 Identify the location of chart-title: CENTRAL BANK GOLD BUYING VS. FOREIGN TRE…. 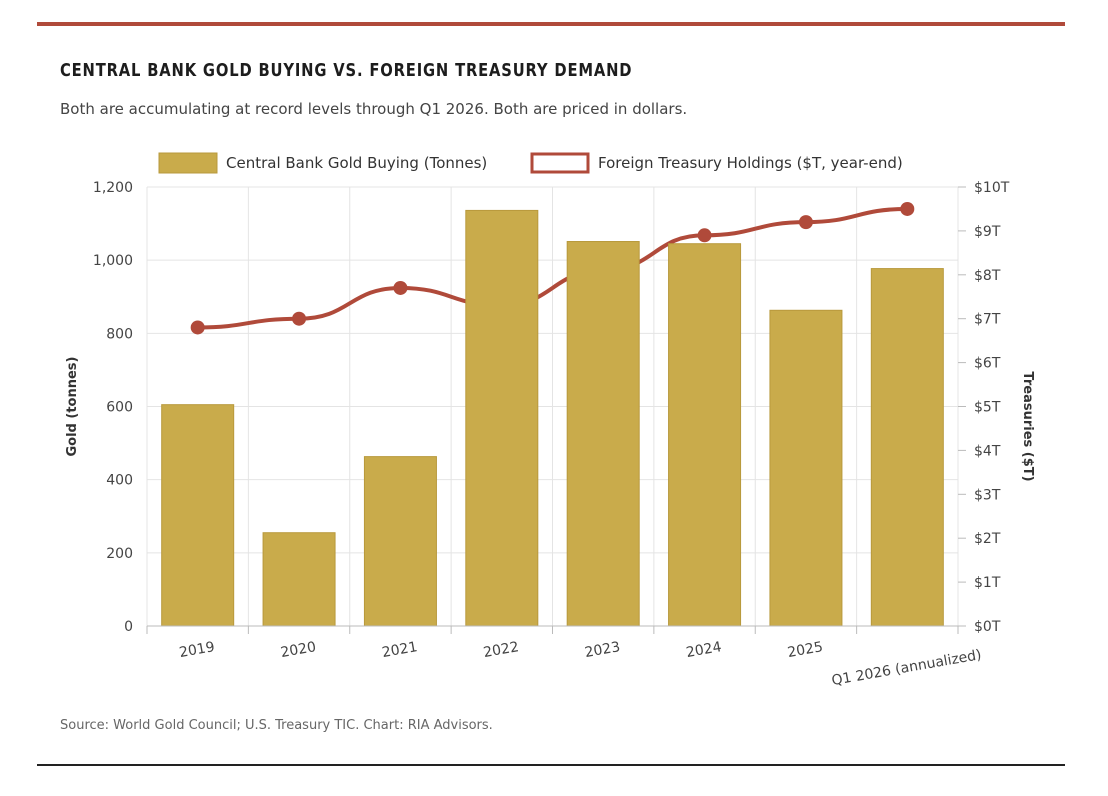
(346, 70).